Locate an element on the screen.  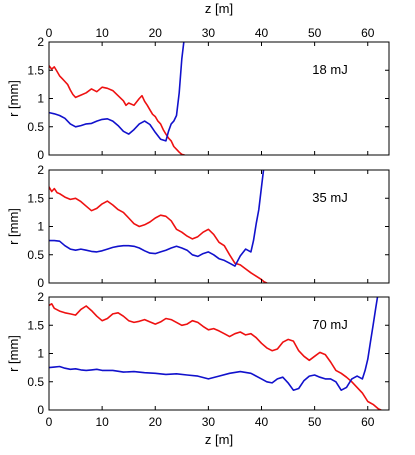
panel-label: 70 mJ is located at coordinates (329, 324).